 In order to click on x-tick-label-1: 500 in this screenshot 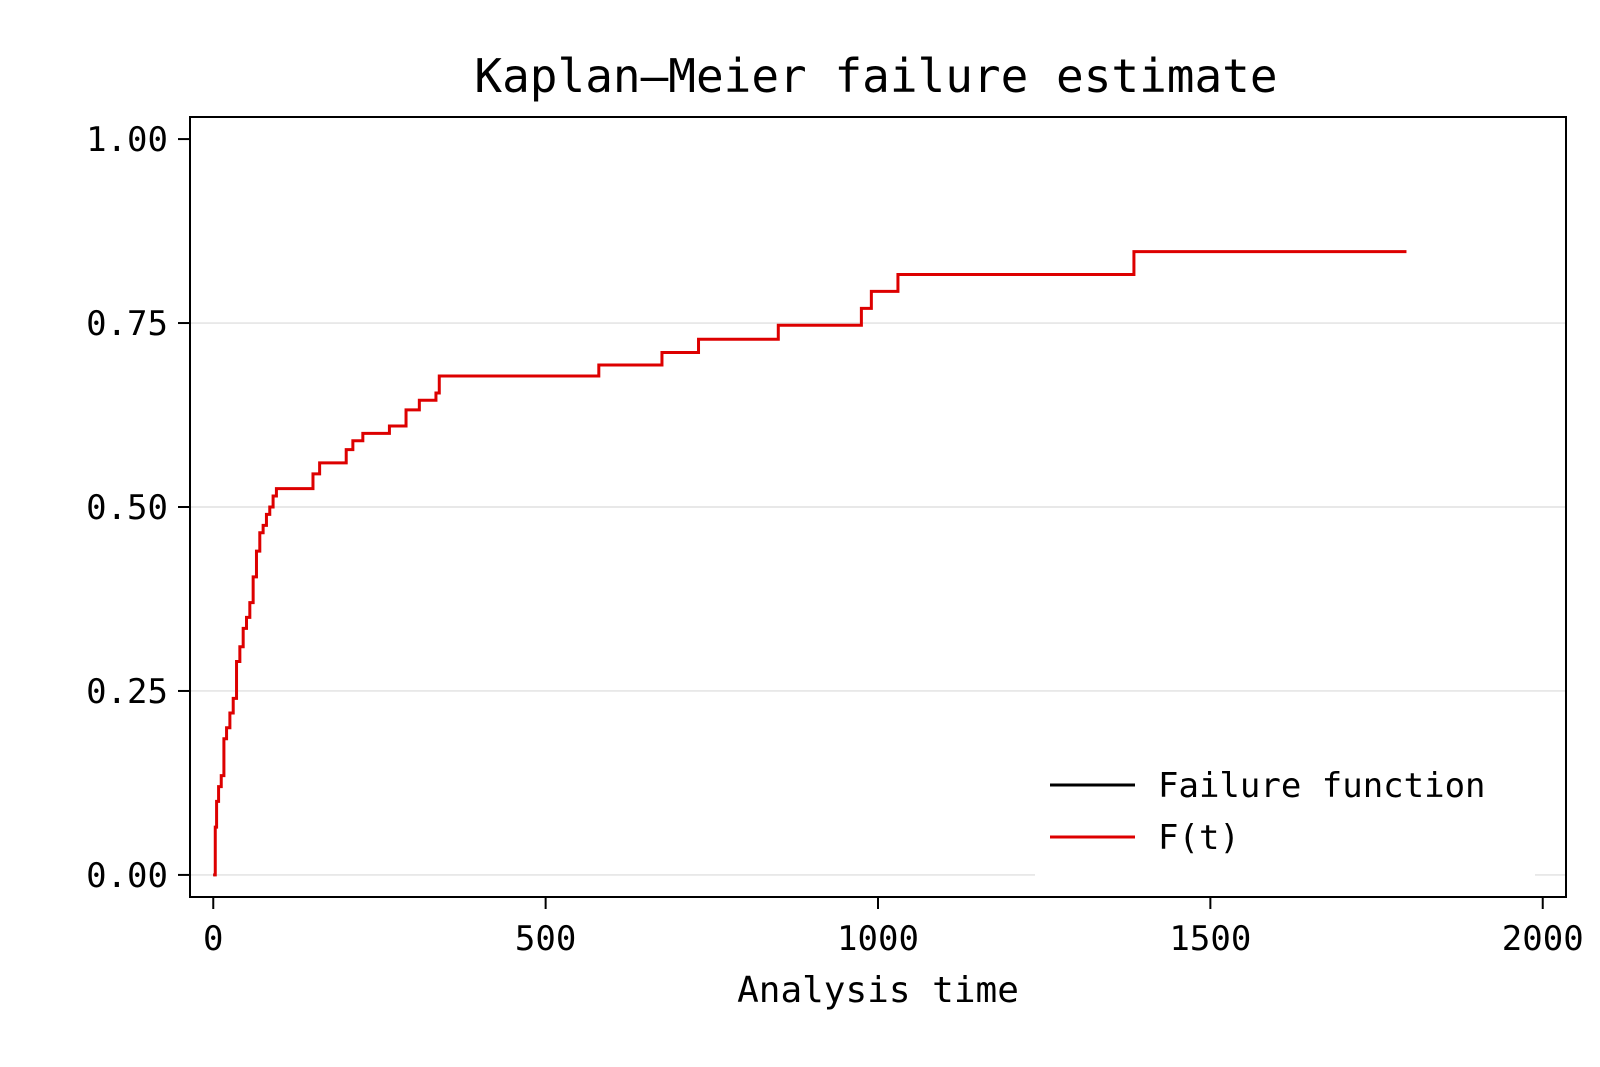, I will do `click(545, 939)`.